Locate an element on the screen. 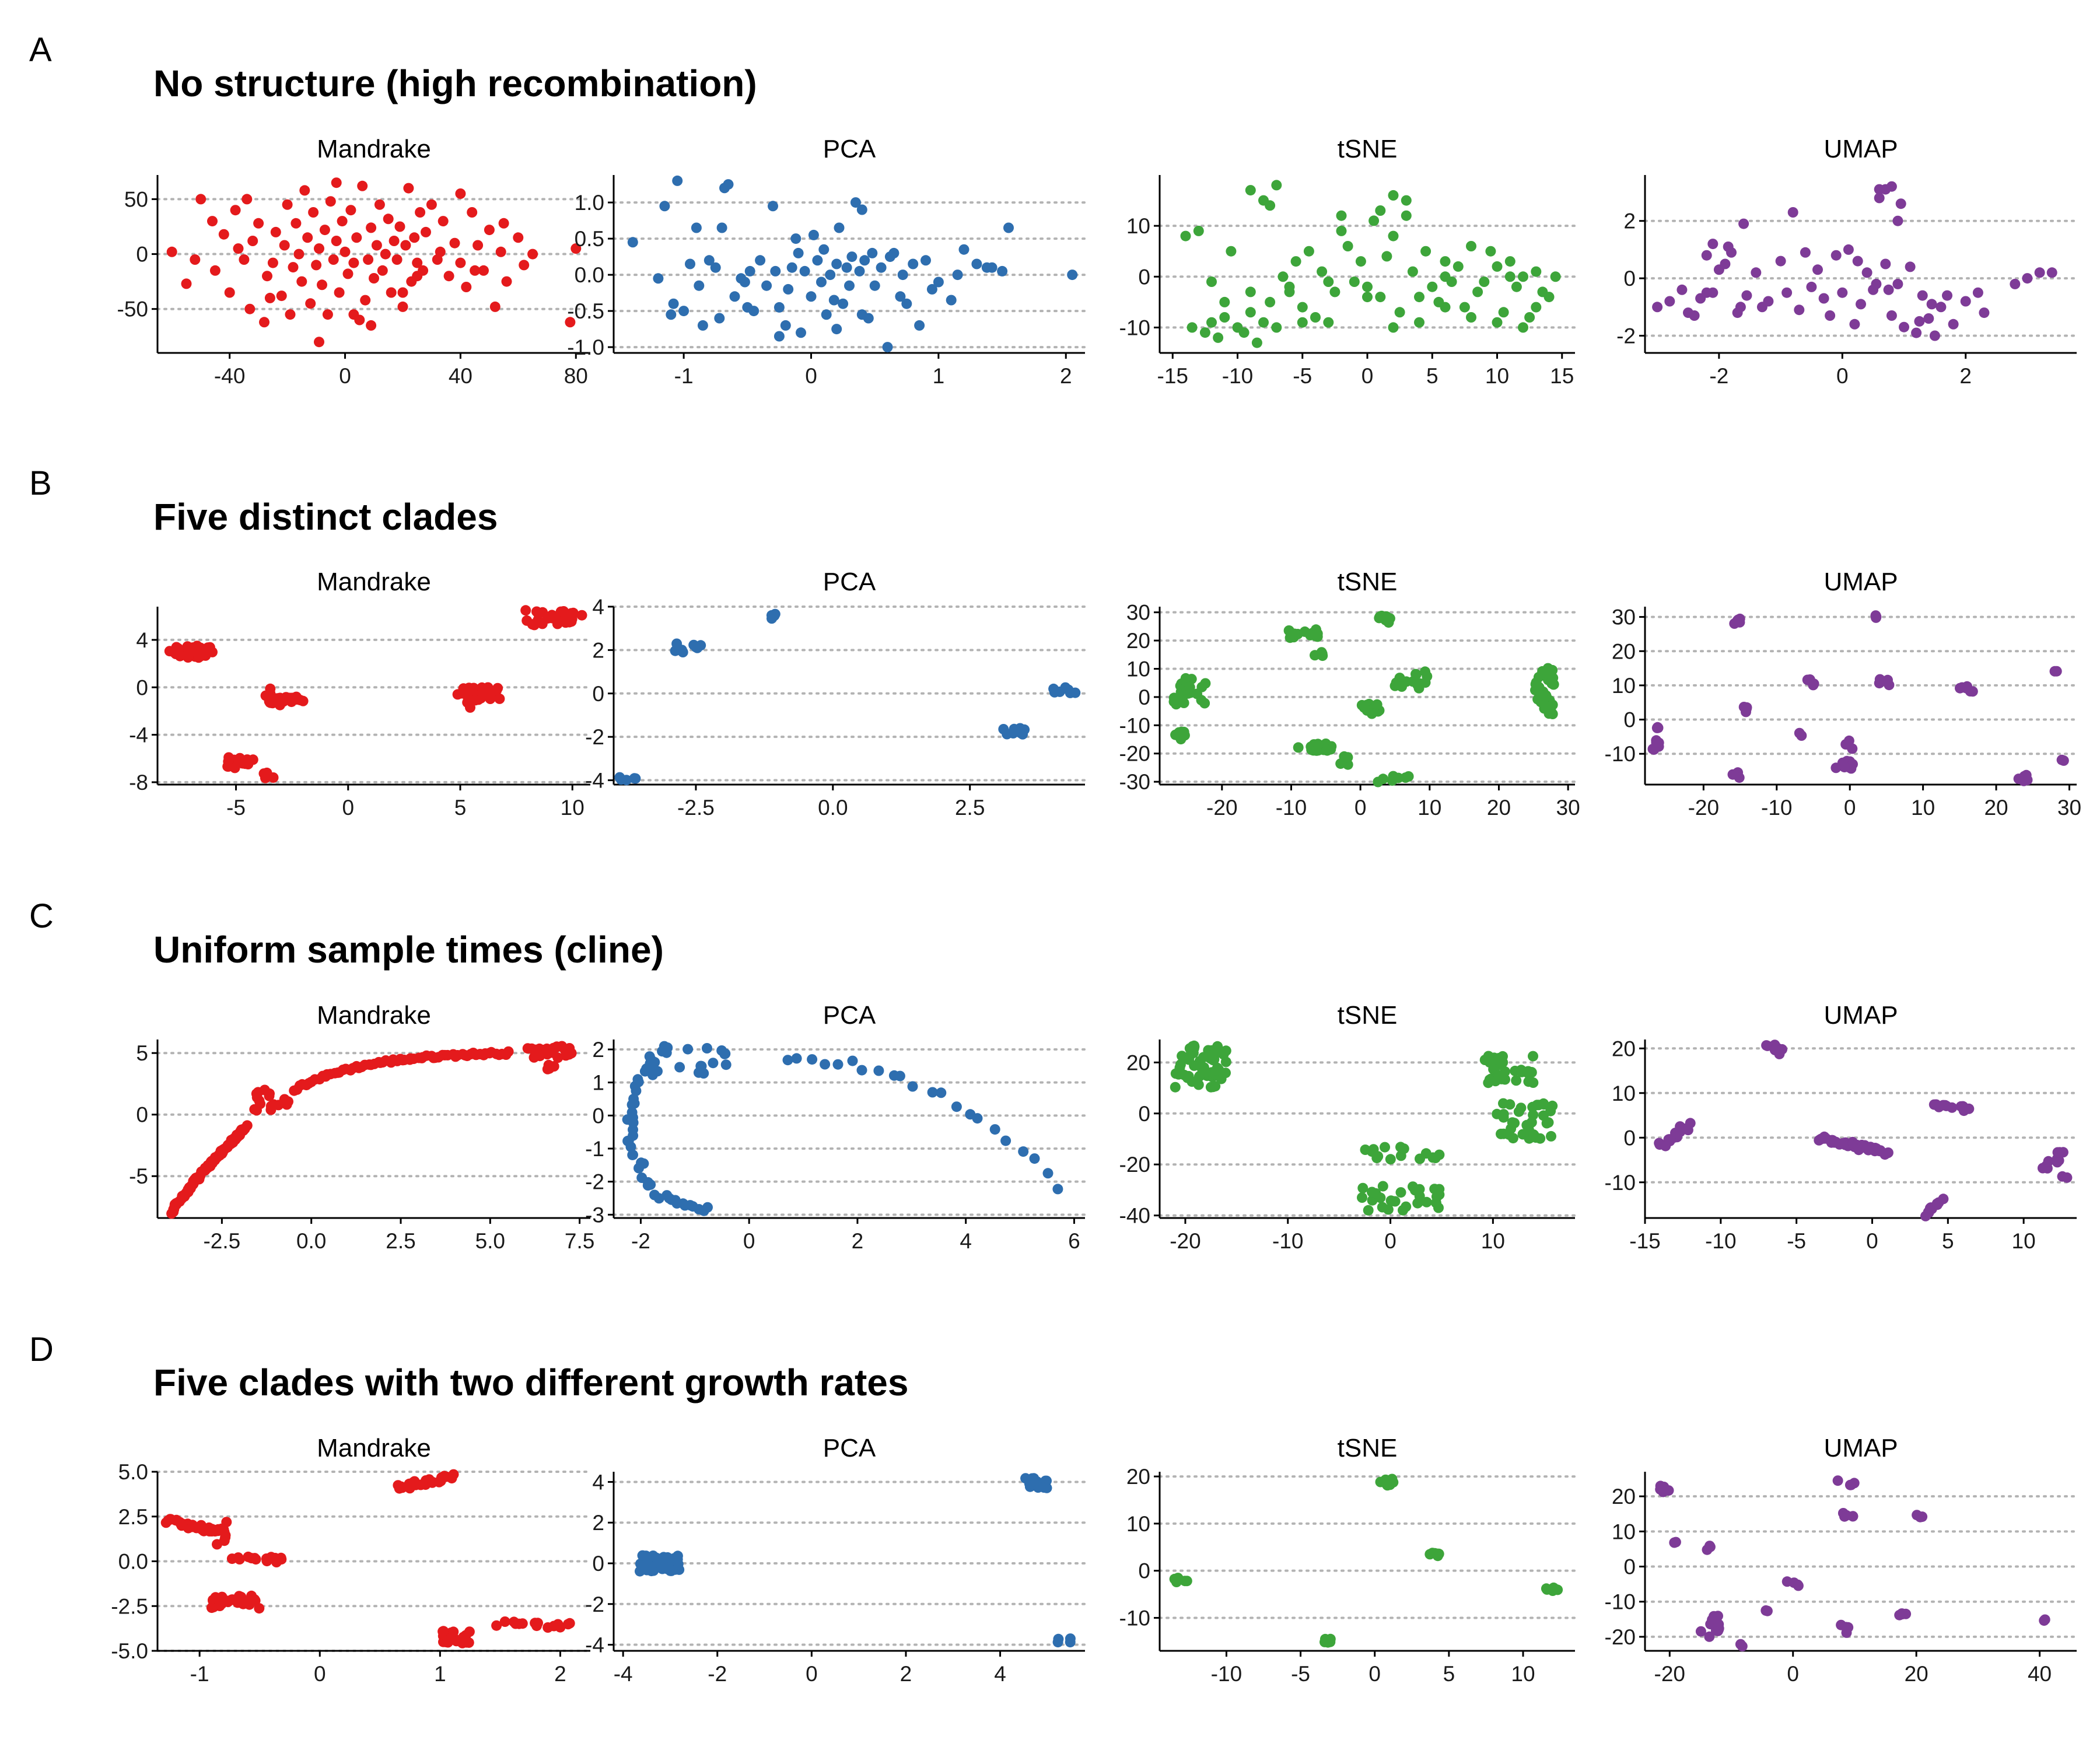 The image size is (2100, 1750). x-tick-label: 5 is located at coordinates (1432, 376).